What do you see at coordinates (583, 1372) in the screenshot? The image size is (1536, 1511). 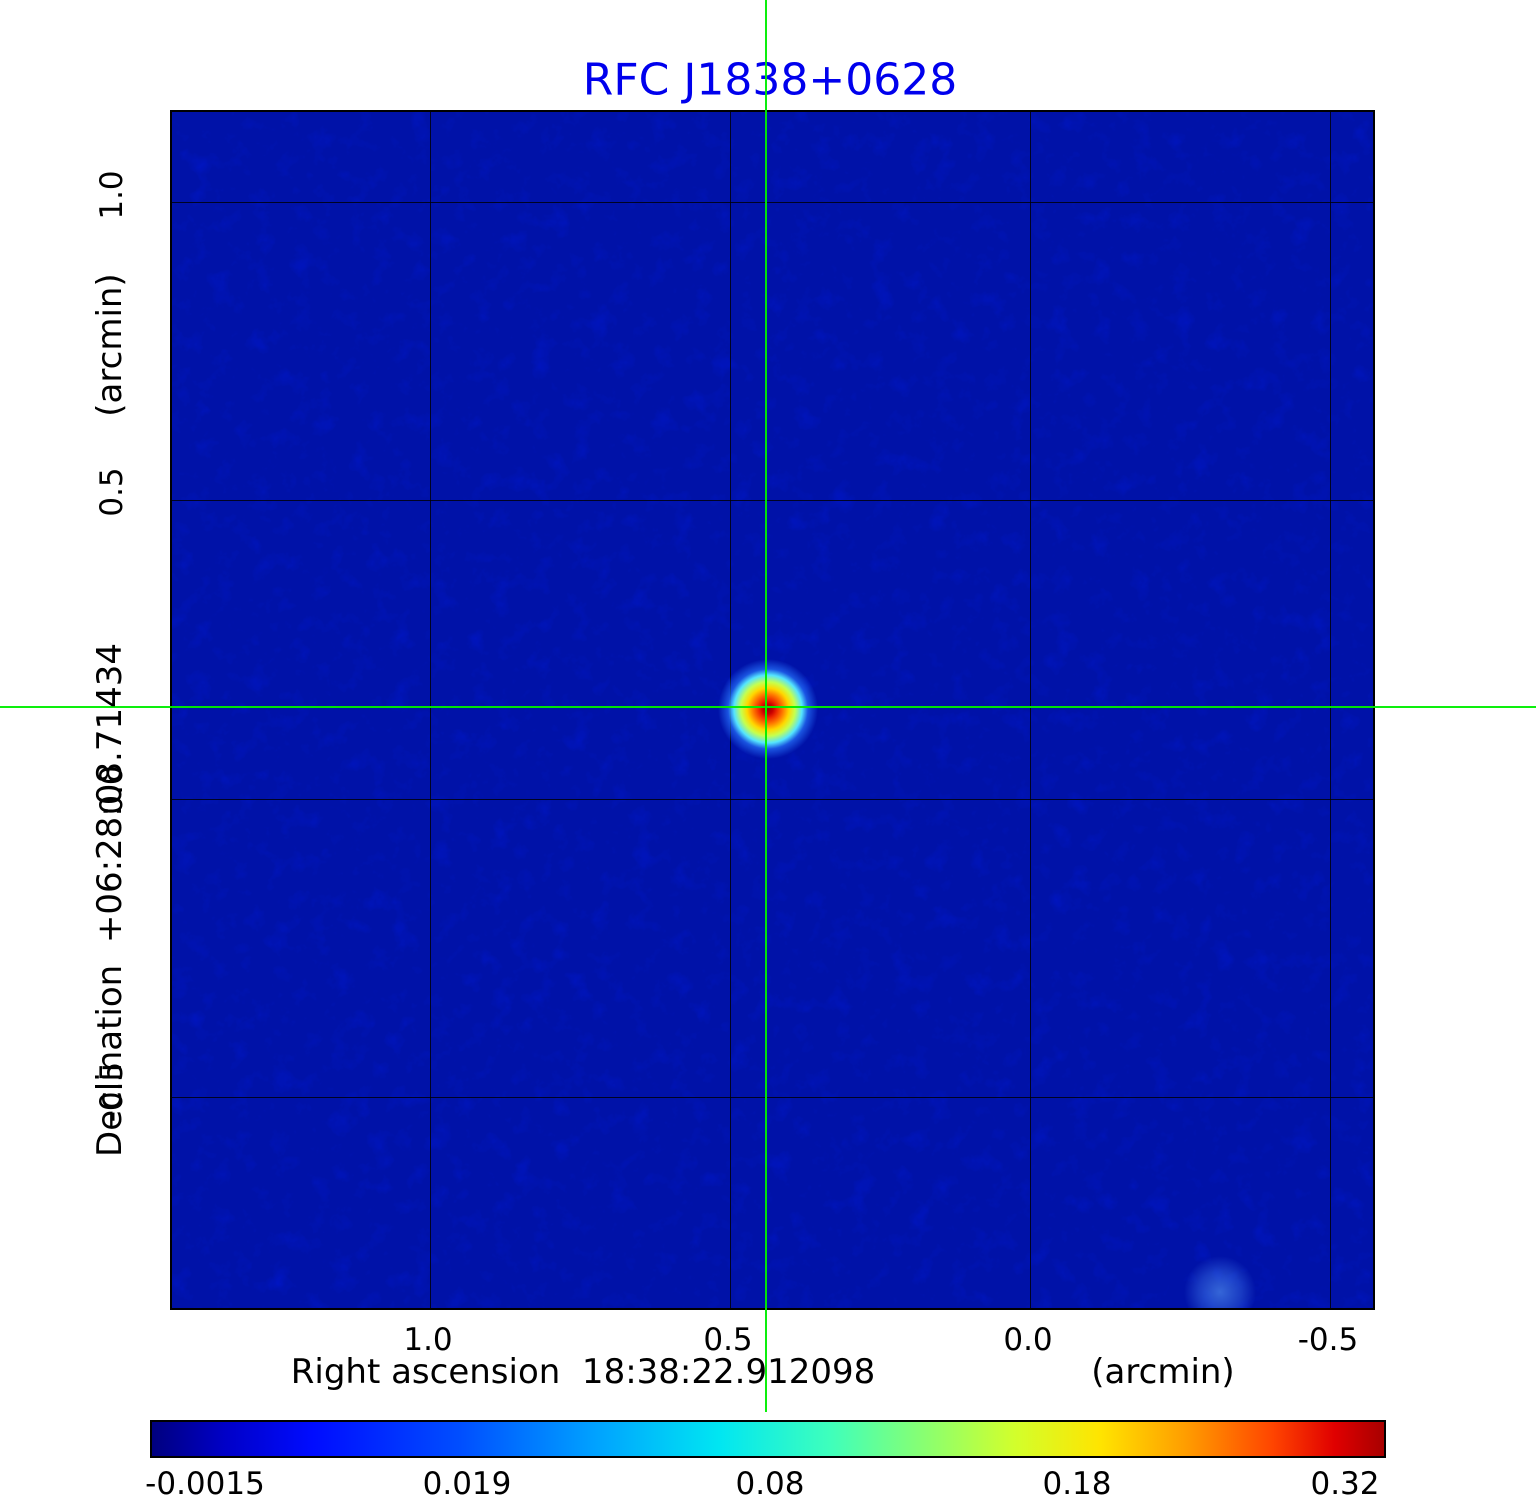 I see `x-axis-title: Right ascension 18:38:22.912098` at bounding box center [583, 1372].